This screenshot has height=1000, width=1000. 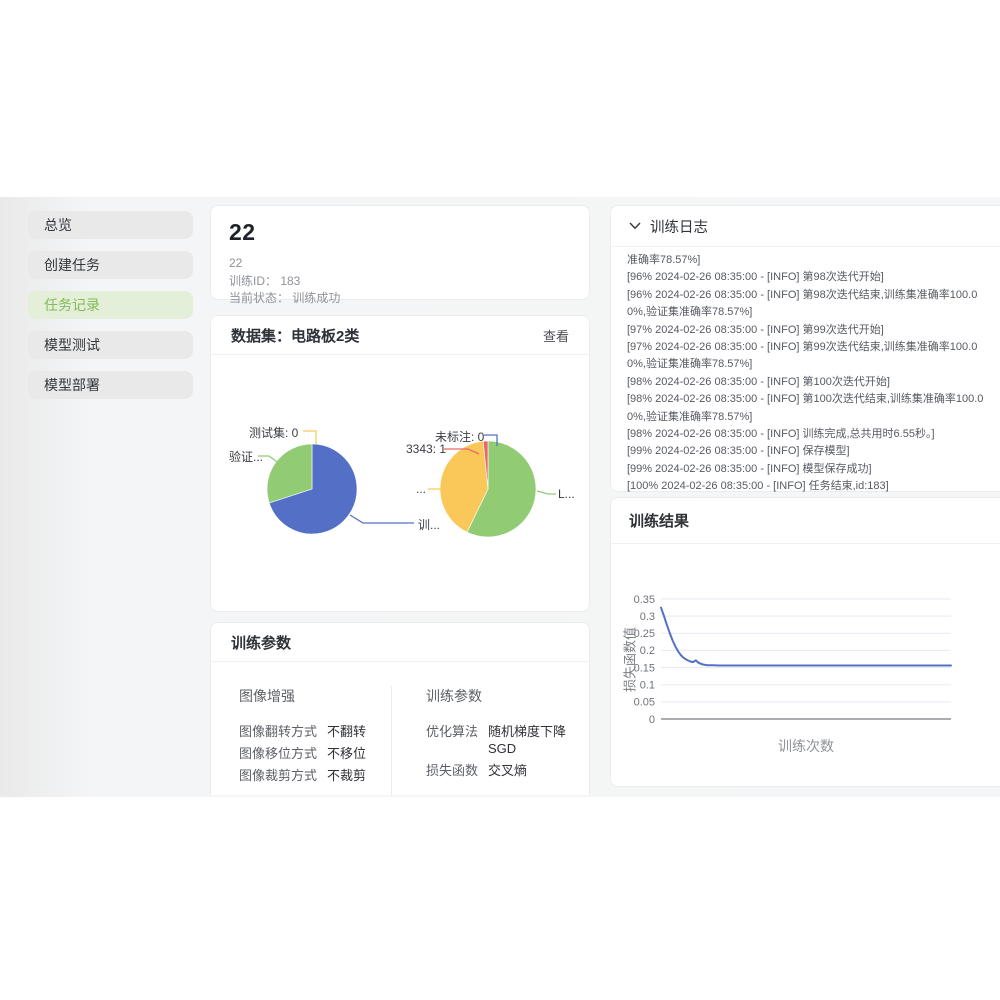 What do you see at coordinates (426, 449) in the screenshot?
I see `pie2-label-class3343: 3343: 1` at bounding box center [426, 449].